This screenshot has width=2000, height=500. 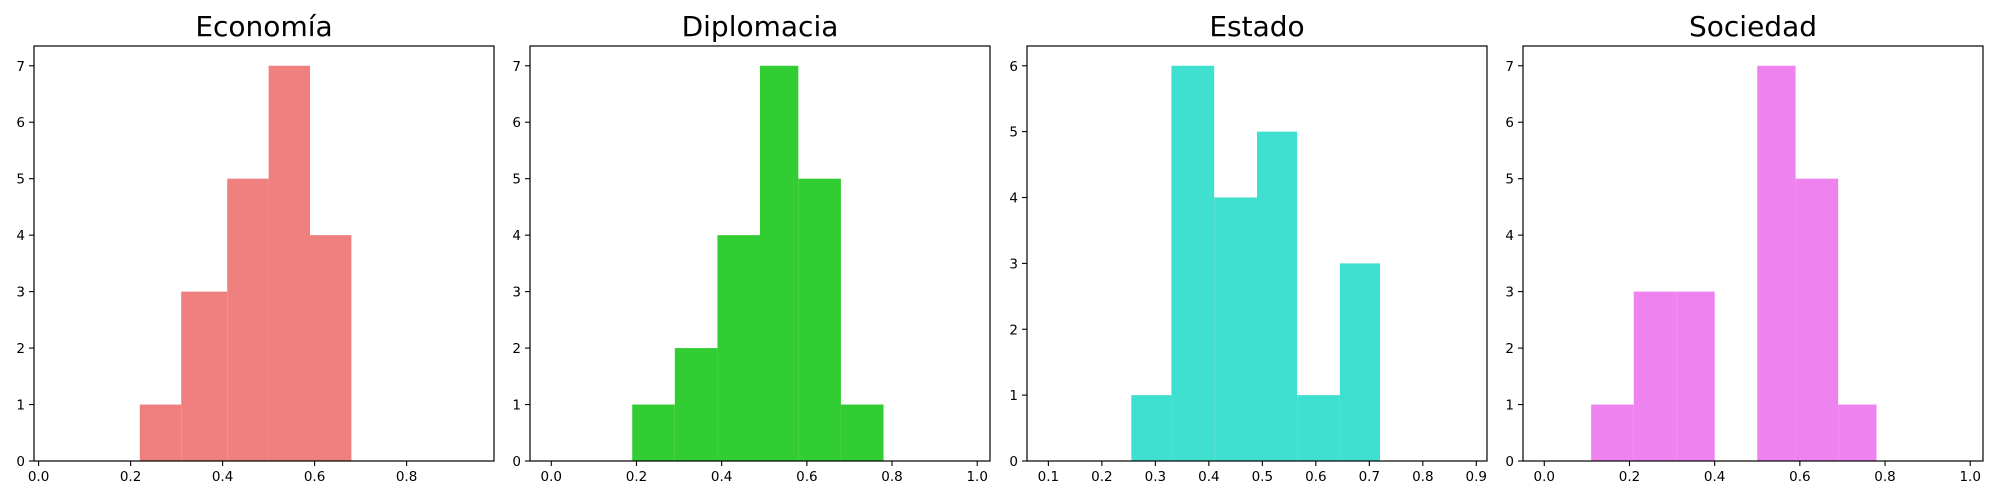 What do you see at coordinates (1048, 477) in the screenshot?
I see `x-tick-label: 0.1` at bounding box center [1048, 477].